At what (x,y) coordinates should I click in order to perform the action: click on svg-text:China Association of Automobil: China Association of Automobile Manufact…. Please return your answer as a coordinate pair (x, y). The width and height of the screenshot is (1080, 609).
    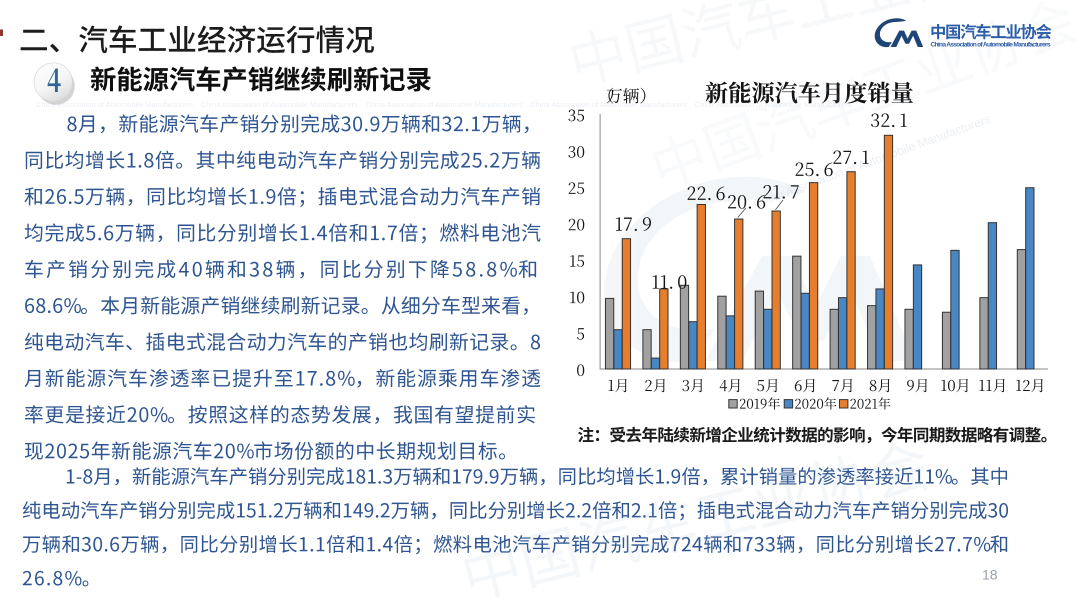
    Looking at the image, I should click on (444, 104).